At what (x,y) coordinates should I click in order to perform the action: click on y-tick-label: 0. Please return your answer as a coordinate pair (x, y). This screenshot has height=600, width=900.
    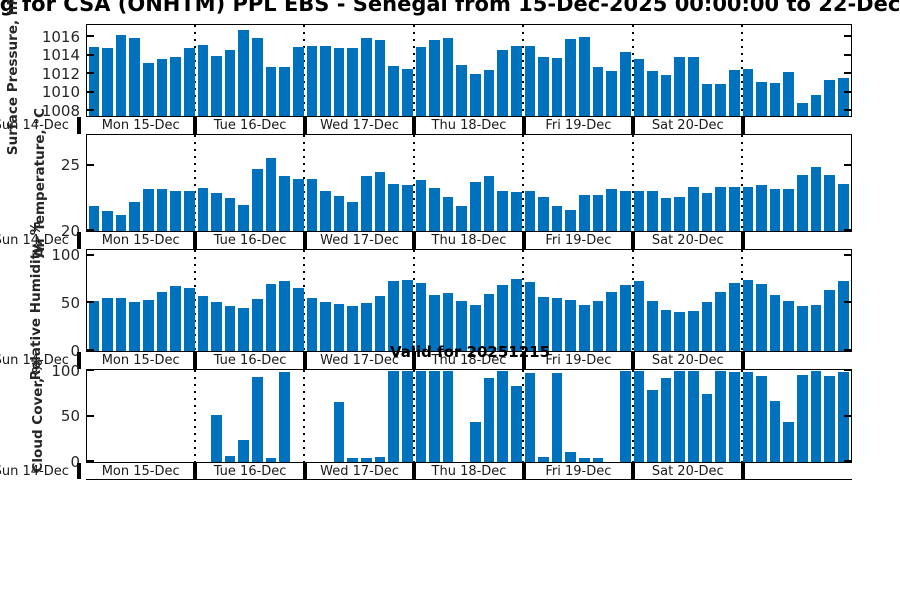
    Looking at the image, I should click on (75, 461).